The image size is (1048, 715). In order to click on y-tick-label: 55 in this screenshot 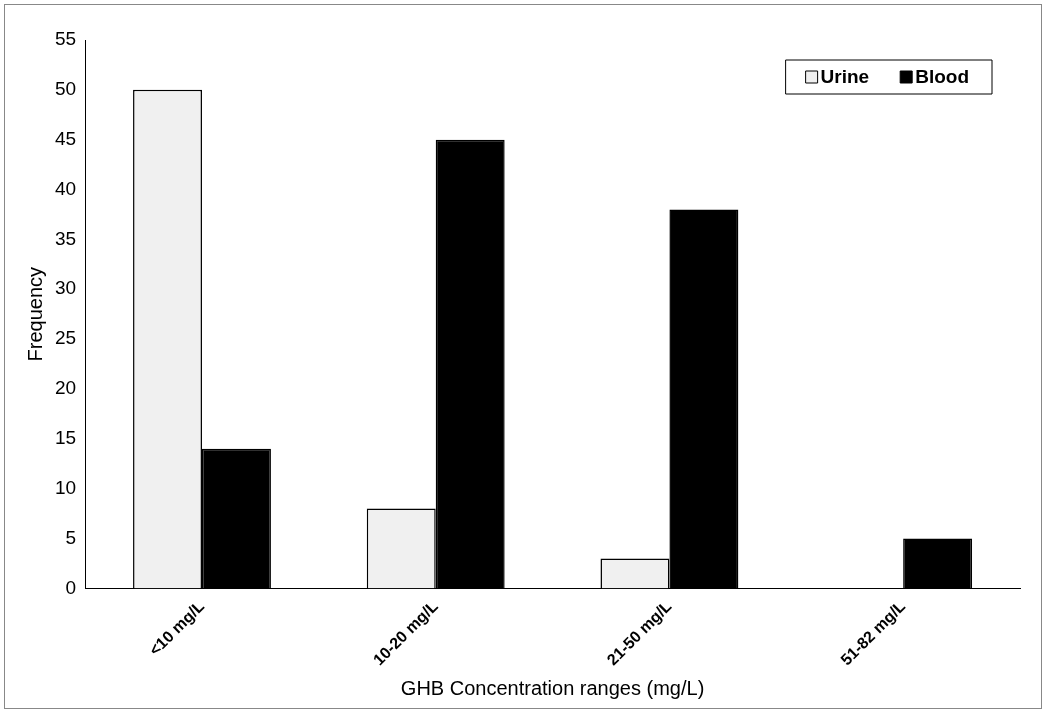, I will do `click(65, 39)`.